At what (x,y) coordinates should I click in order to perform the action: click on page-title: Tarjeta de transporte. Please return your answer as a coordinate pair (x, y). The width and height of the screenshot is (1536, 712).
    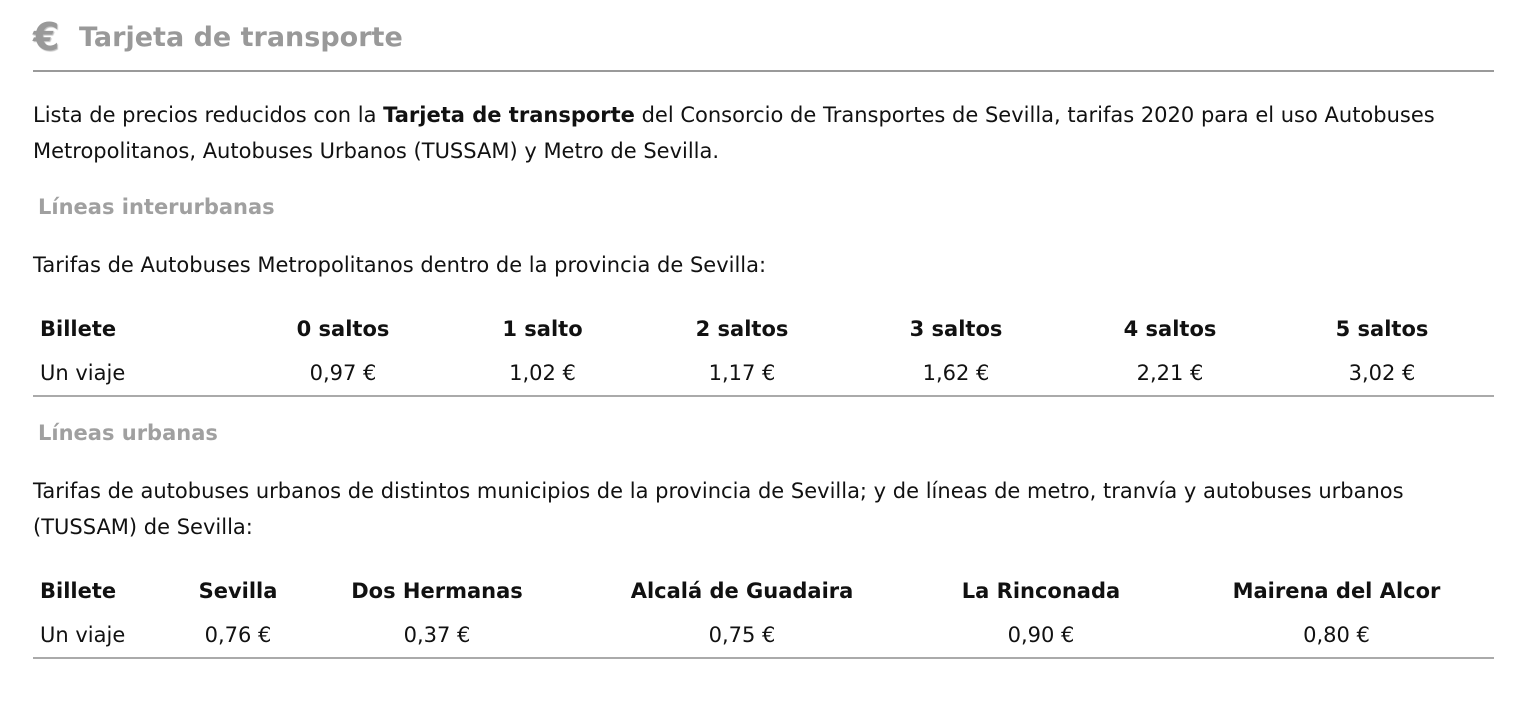
    Looking at the image, I should click on (241, 37).